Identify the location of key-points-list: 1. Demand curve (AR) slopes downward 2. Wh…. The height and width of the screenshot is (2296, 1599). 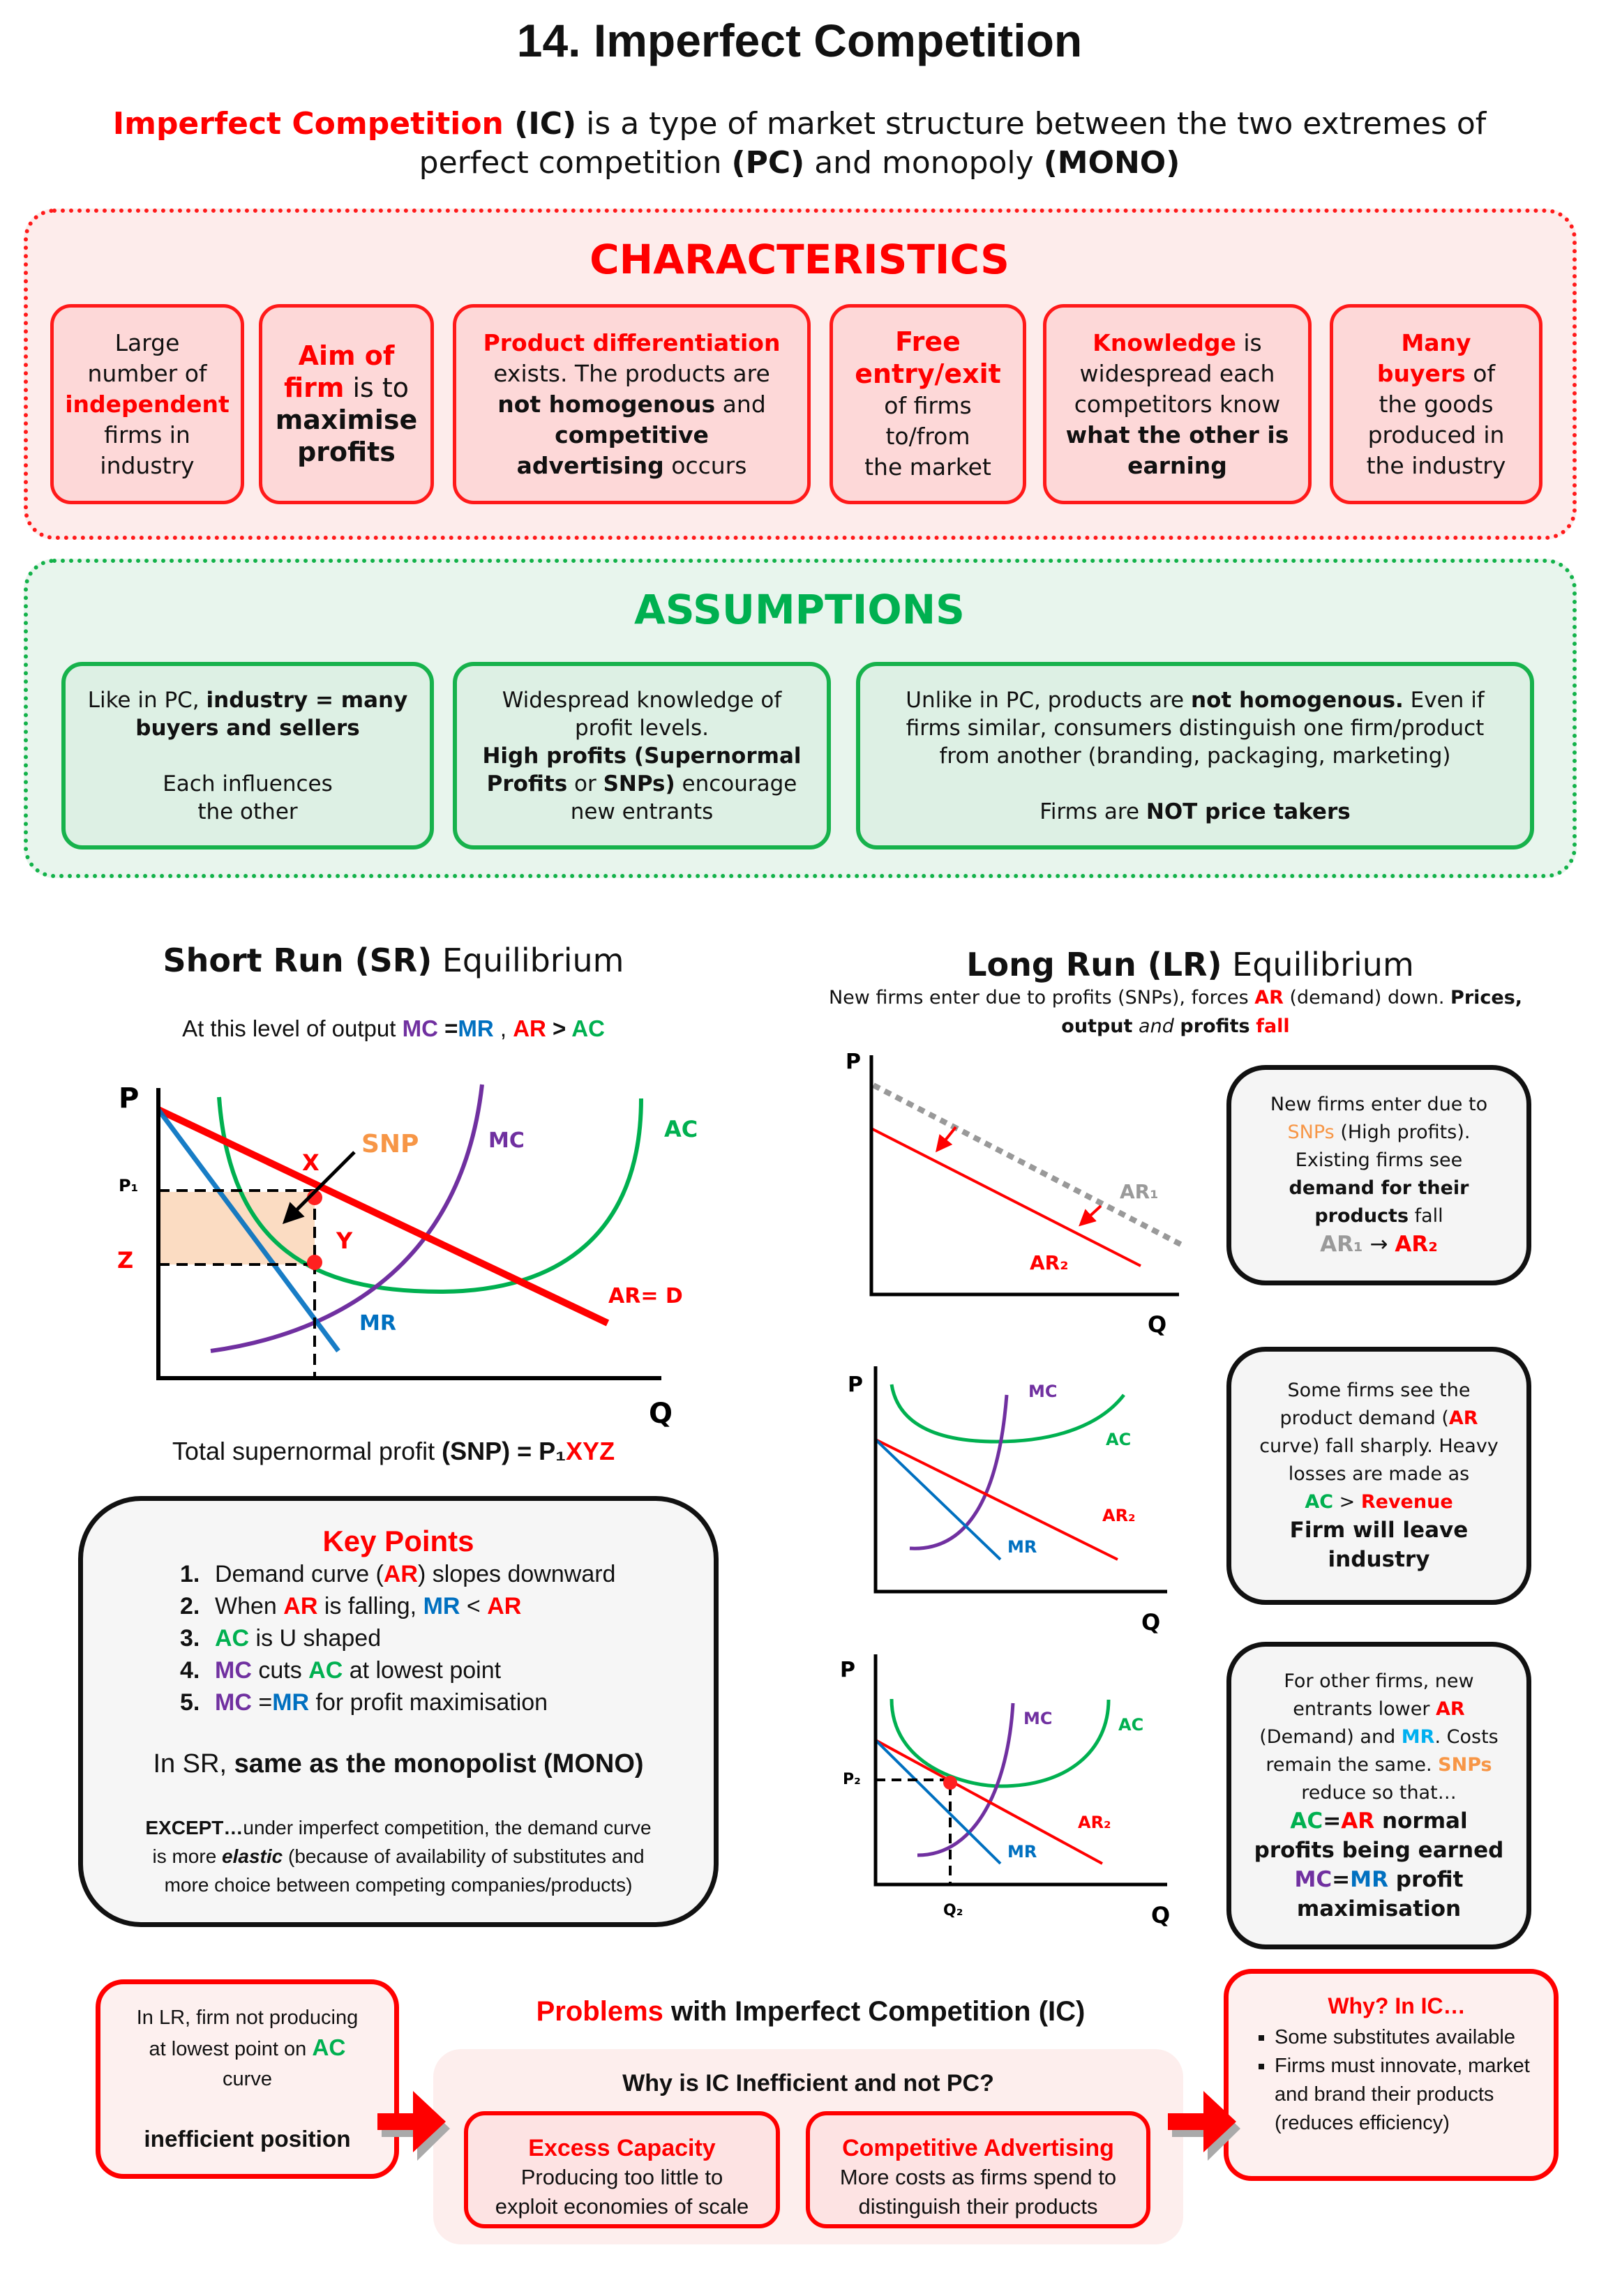
(431, 1638).